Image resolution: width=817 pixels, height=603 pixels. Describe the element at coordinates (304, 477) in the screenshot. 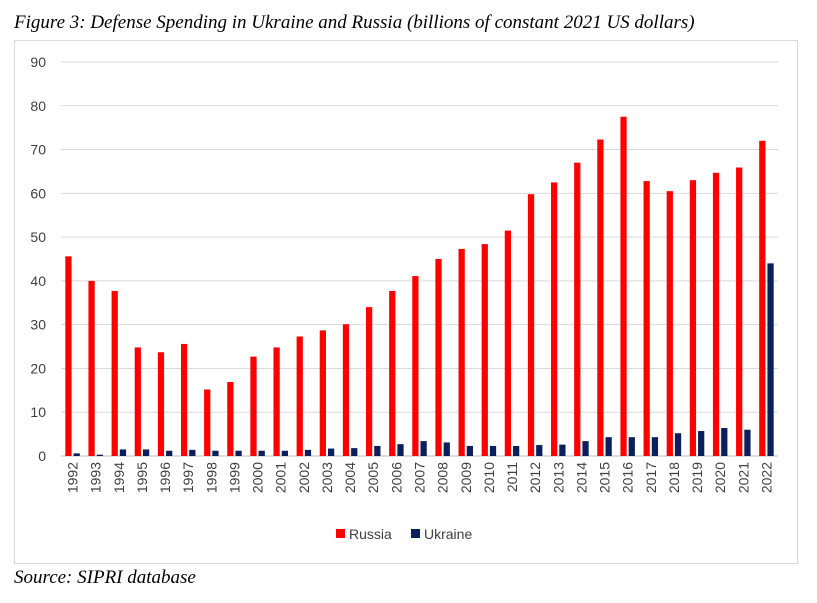

I see `x-tick-label: 2002` at that location.